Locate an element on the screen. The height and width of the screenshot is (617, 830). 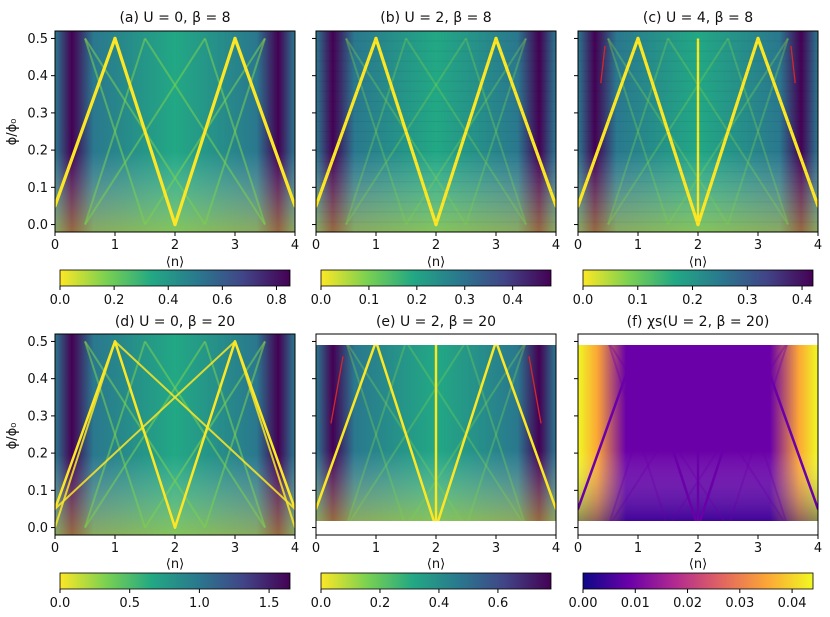
panel-e: (e) U = 2, β = 20 0 1 2 3 4 ⟨n⟩ 0.0 0.2 0.4 0.6 is located at coordinates (435, 462).